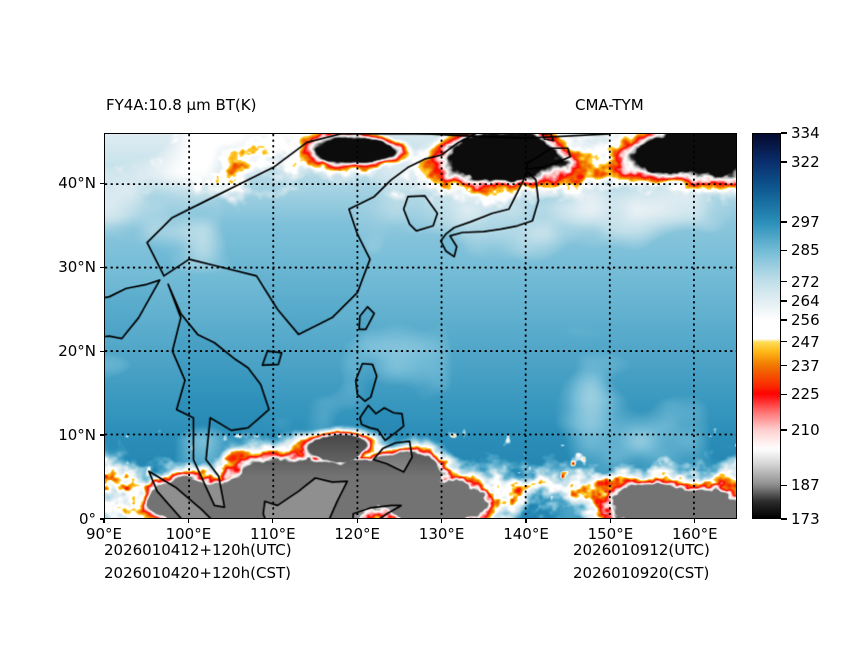 The height and width of the screenshot is (645, 860). What do you see at coordinates (805, 161) in the screenshot?
I see `colorbar-tick-label: 322` at bounding box center [805, 161].